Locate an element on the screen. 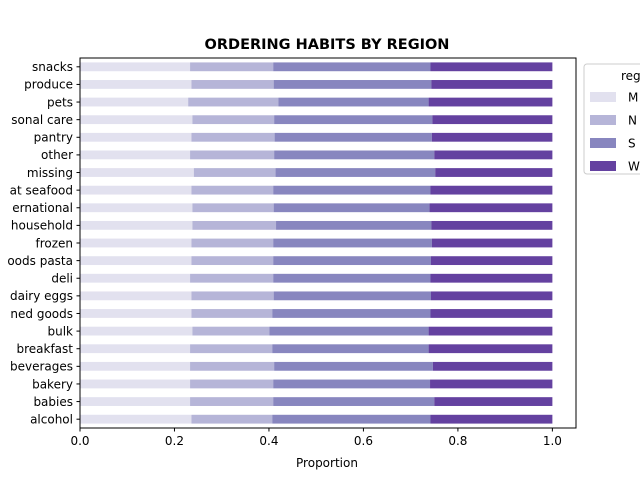  x-ticks: 0.0 0.2 0.4 0.6 0.8 1.0 is located at coordinates (316, 438).